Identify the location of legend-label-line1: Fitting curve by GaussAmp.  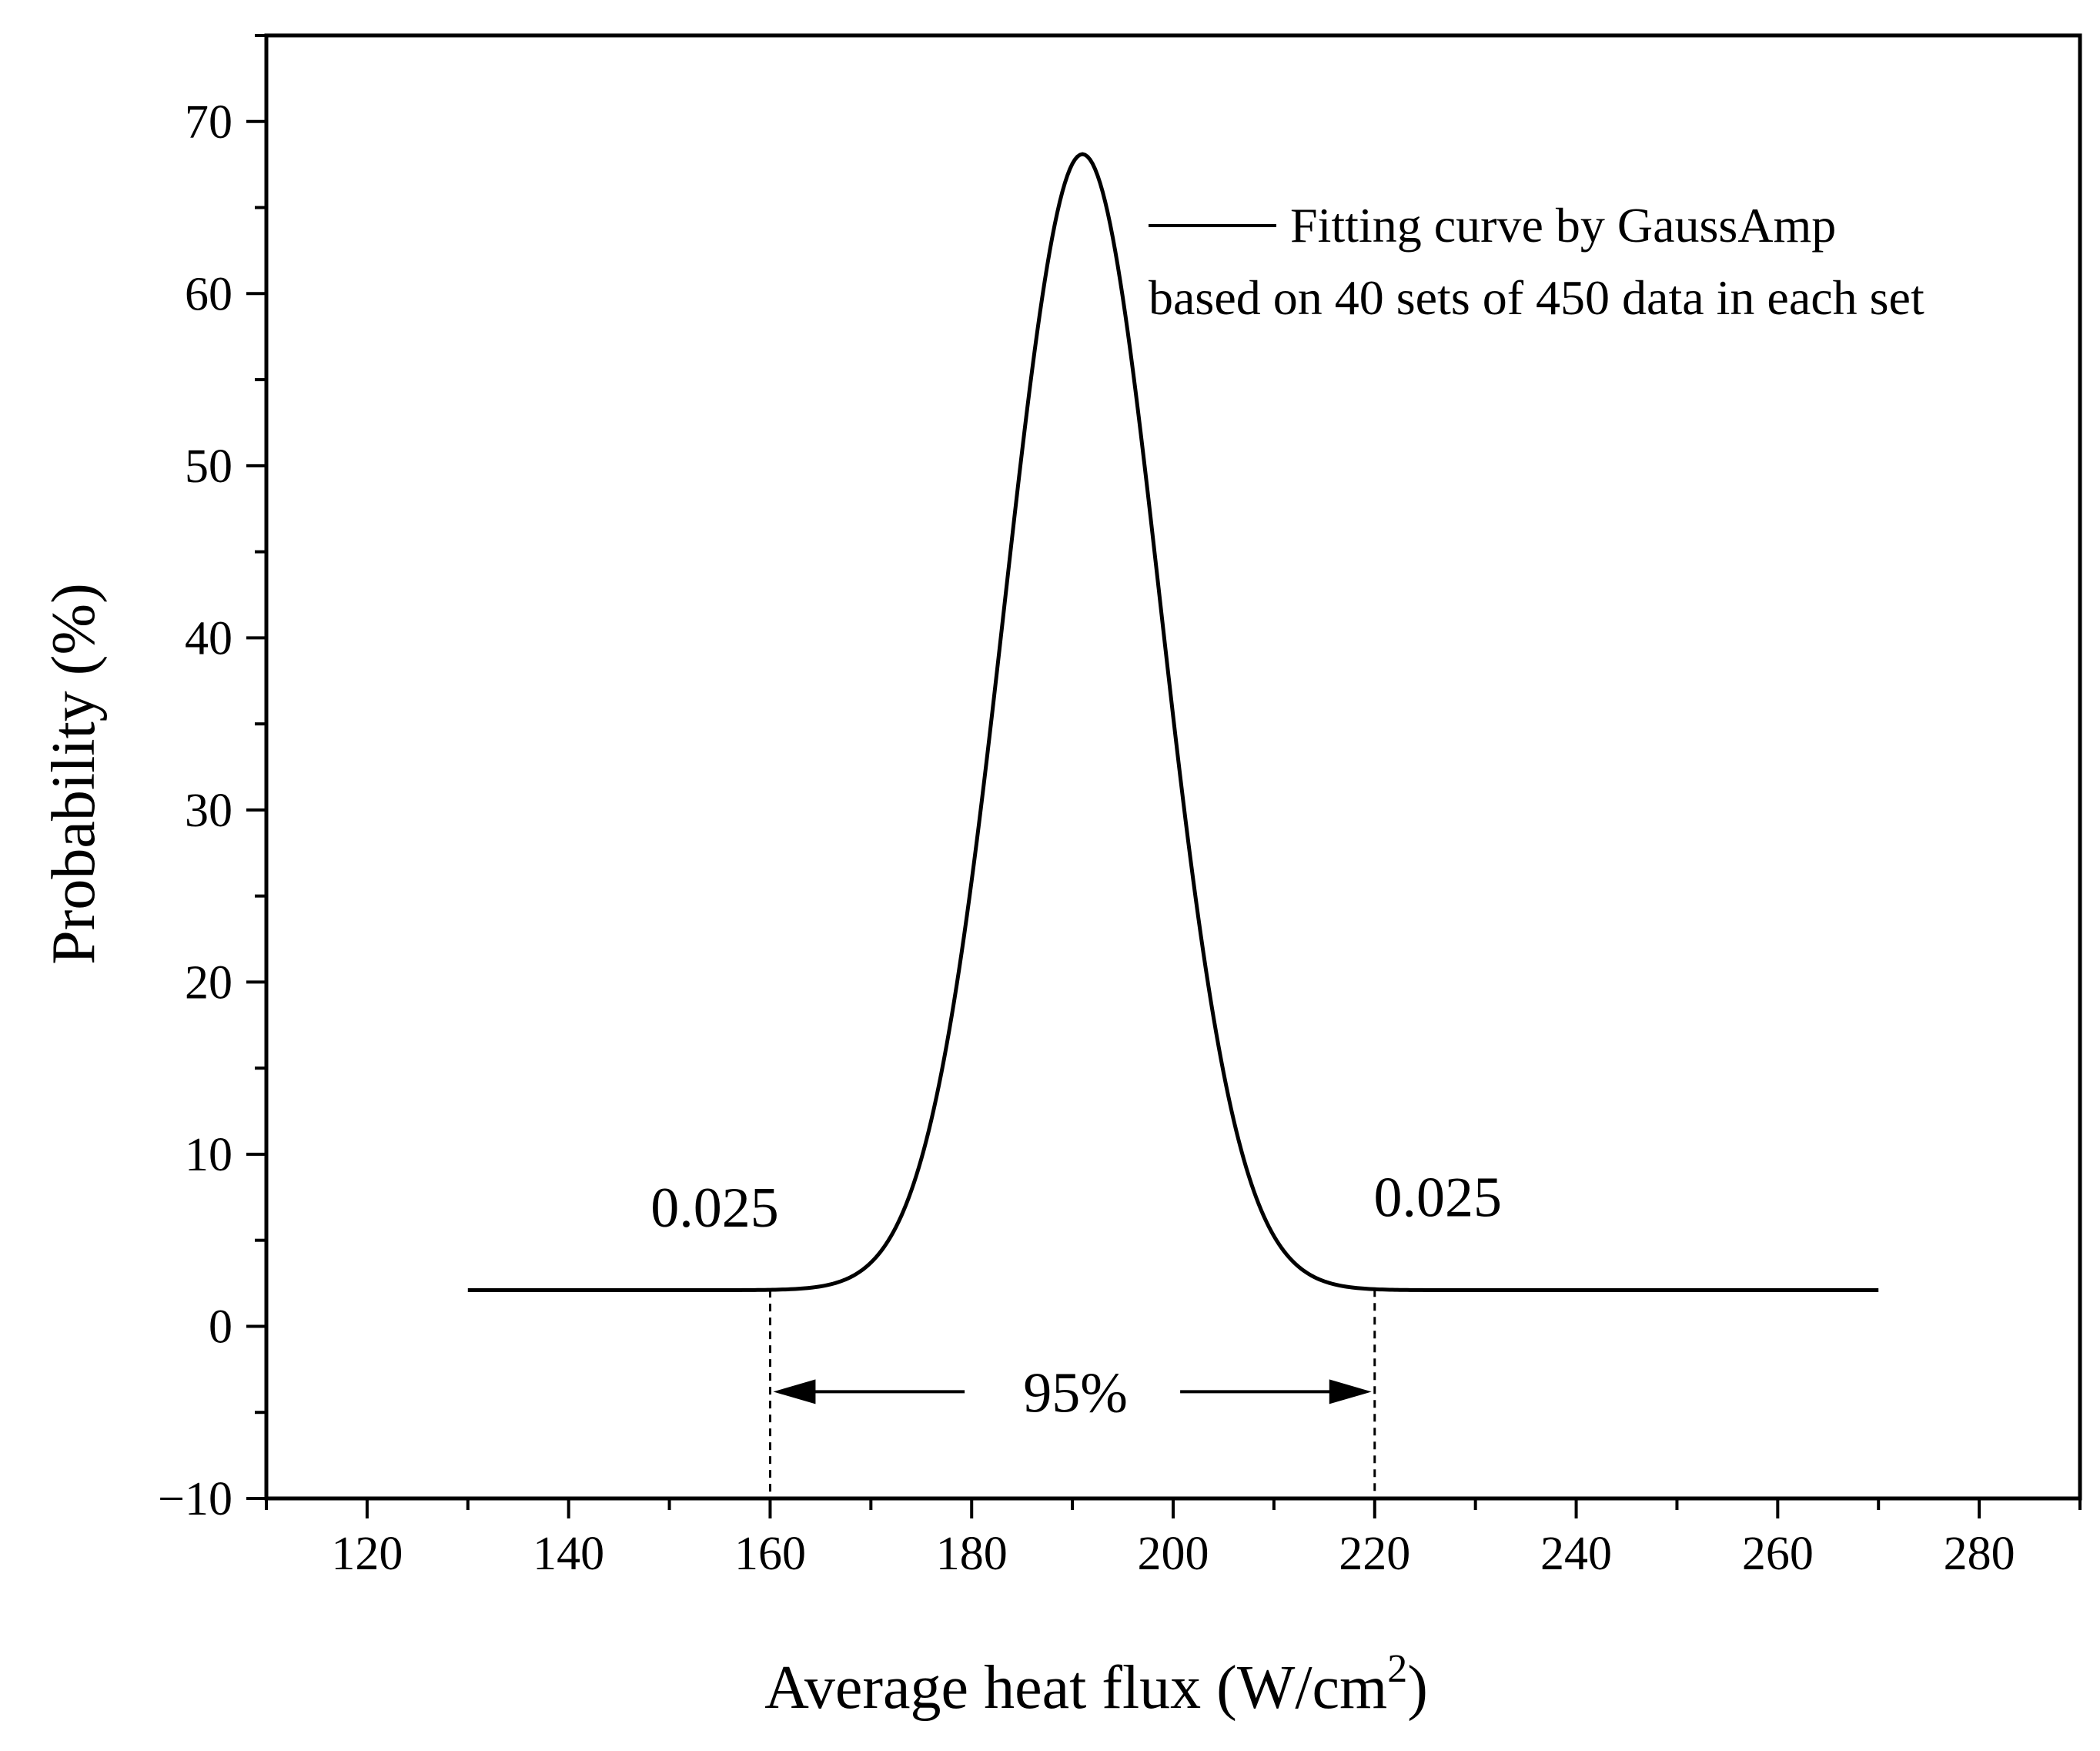
(1563, 225).